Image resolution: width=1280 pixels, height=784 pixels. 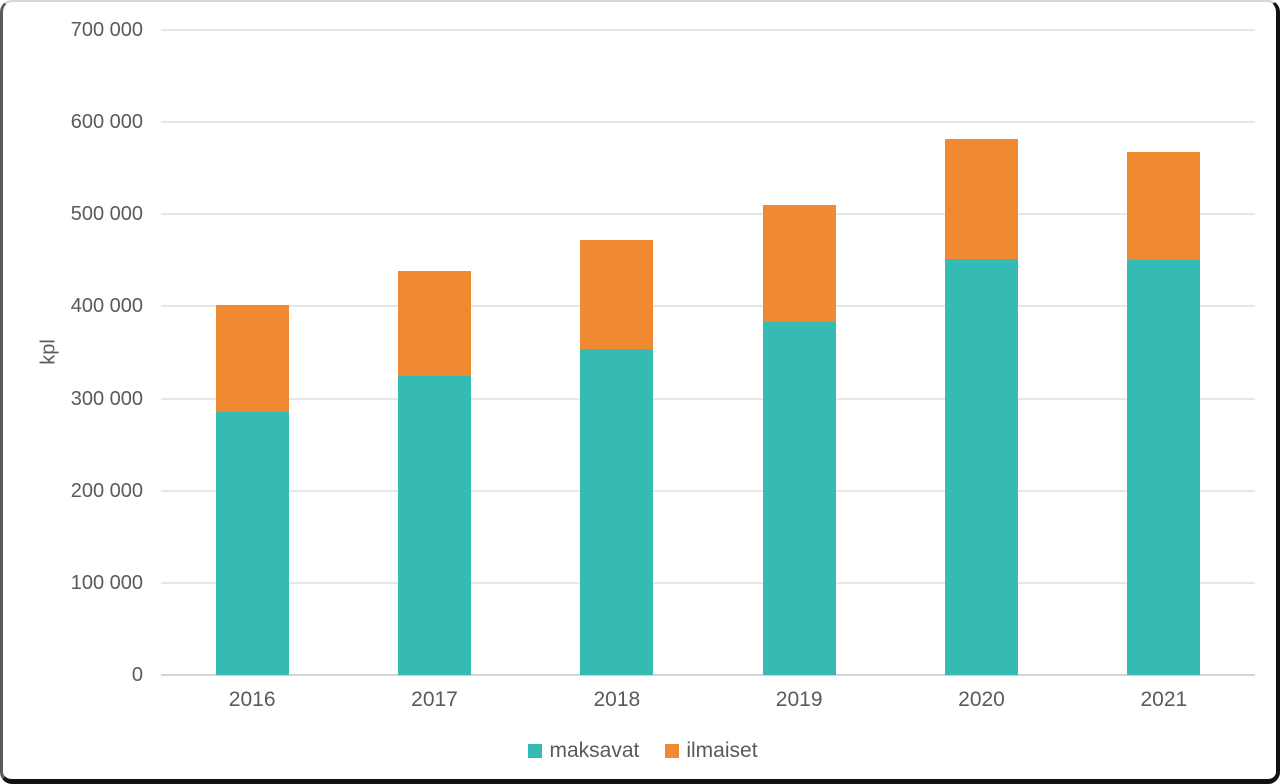 I want to click on bar-segment-2020-ilmaiset, so click(x=981, y=198).